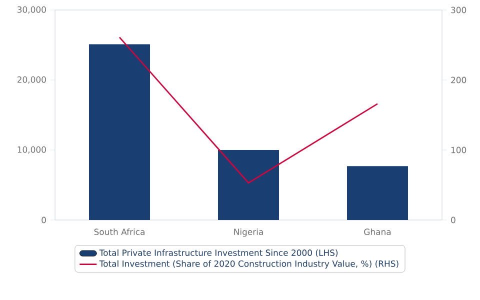  What do you see at coordinates (31, 80) in the screenshot?
I see `y-tick-label: 20,000` at bounding box center [31, 80].